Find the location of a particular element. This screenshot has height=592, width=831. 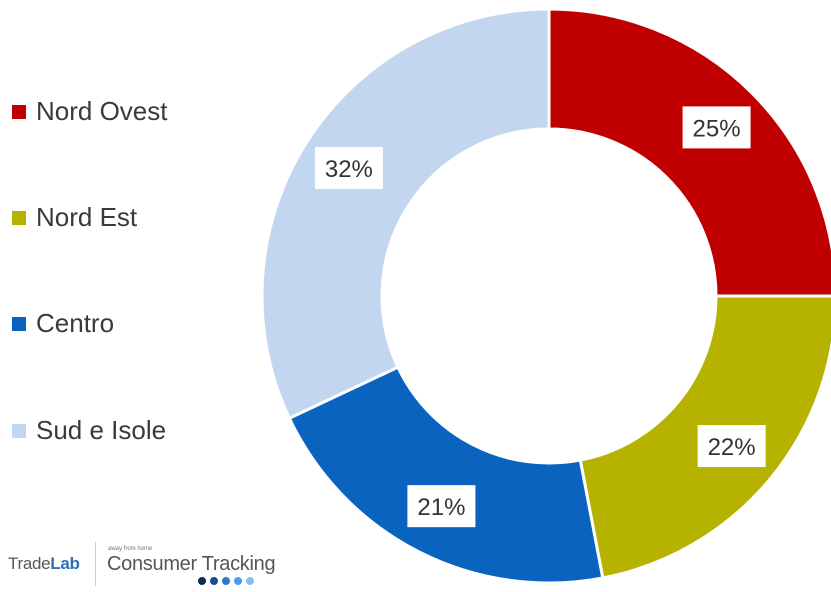

legend-item-nord-ovest: Nord Ovest is located at coordinates (90, 111).